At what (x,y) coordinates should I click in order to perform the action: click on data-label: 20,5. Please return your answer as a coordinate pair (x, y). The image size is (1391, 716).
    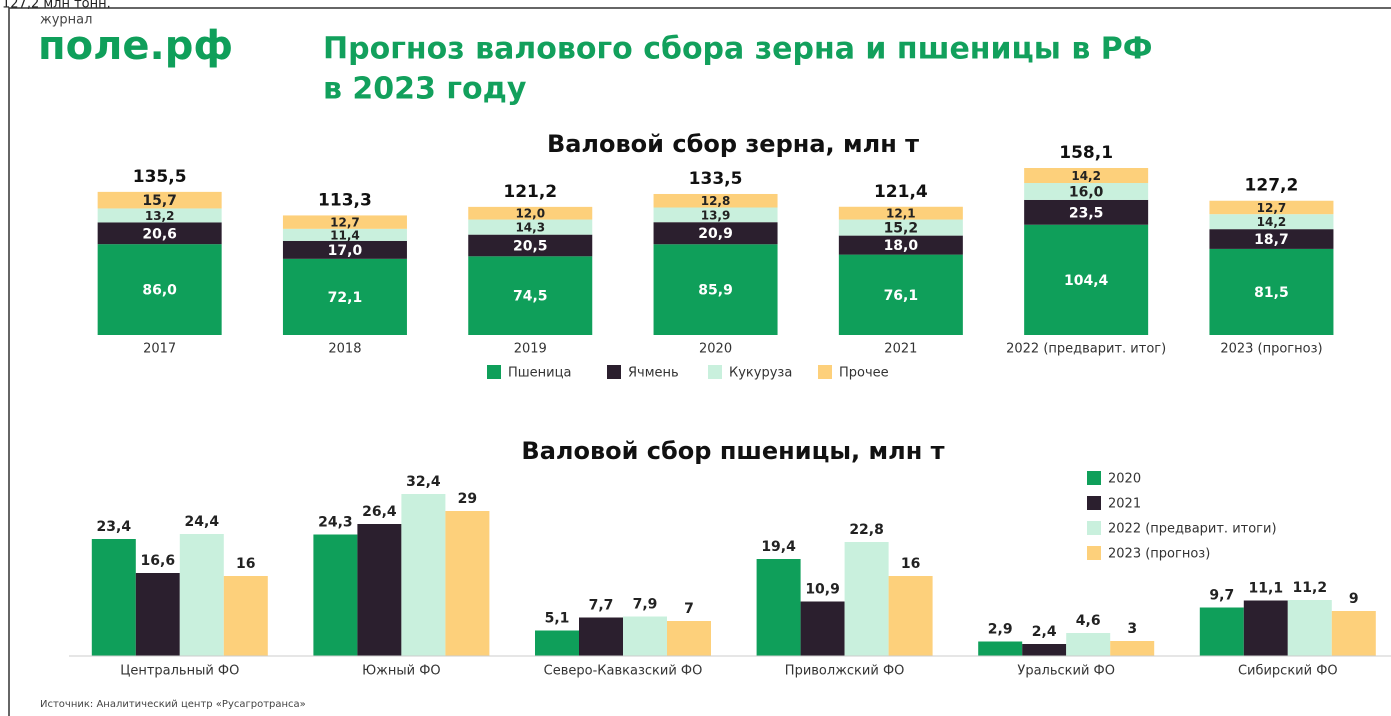
    Looking at the image, I should click on (530, 246).